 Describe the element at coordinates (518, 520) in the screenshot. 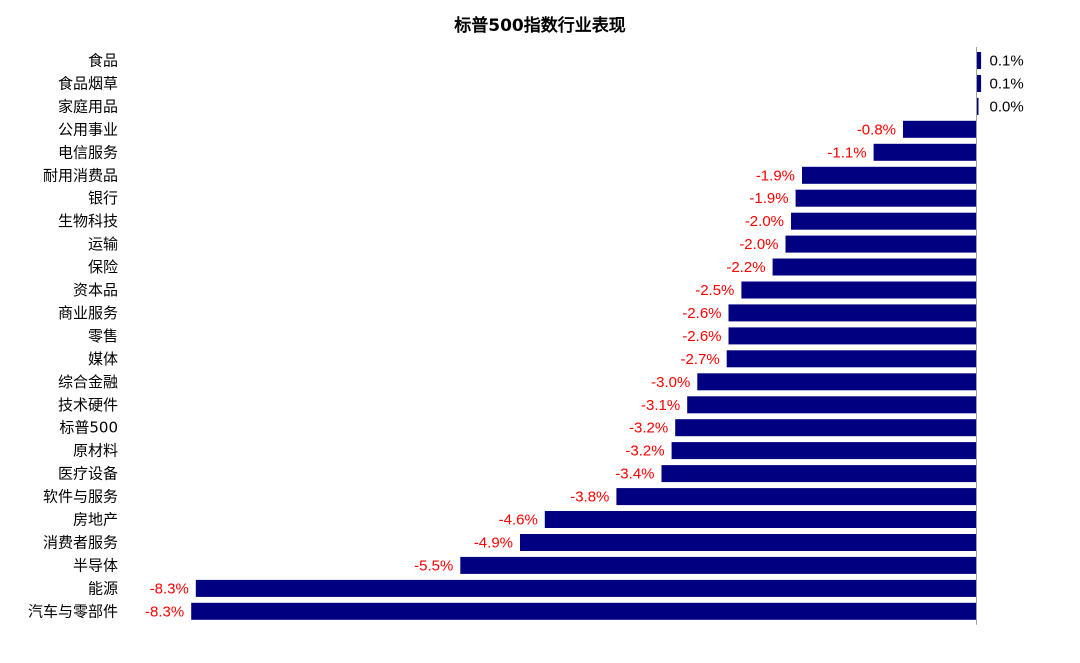

I see `value-label: -4.6%` at that location.